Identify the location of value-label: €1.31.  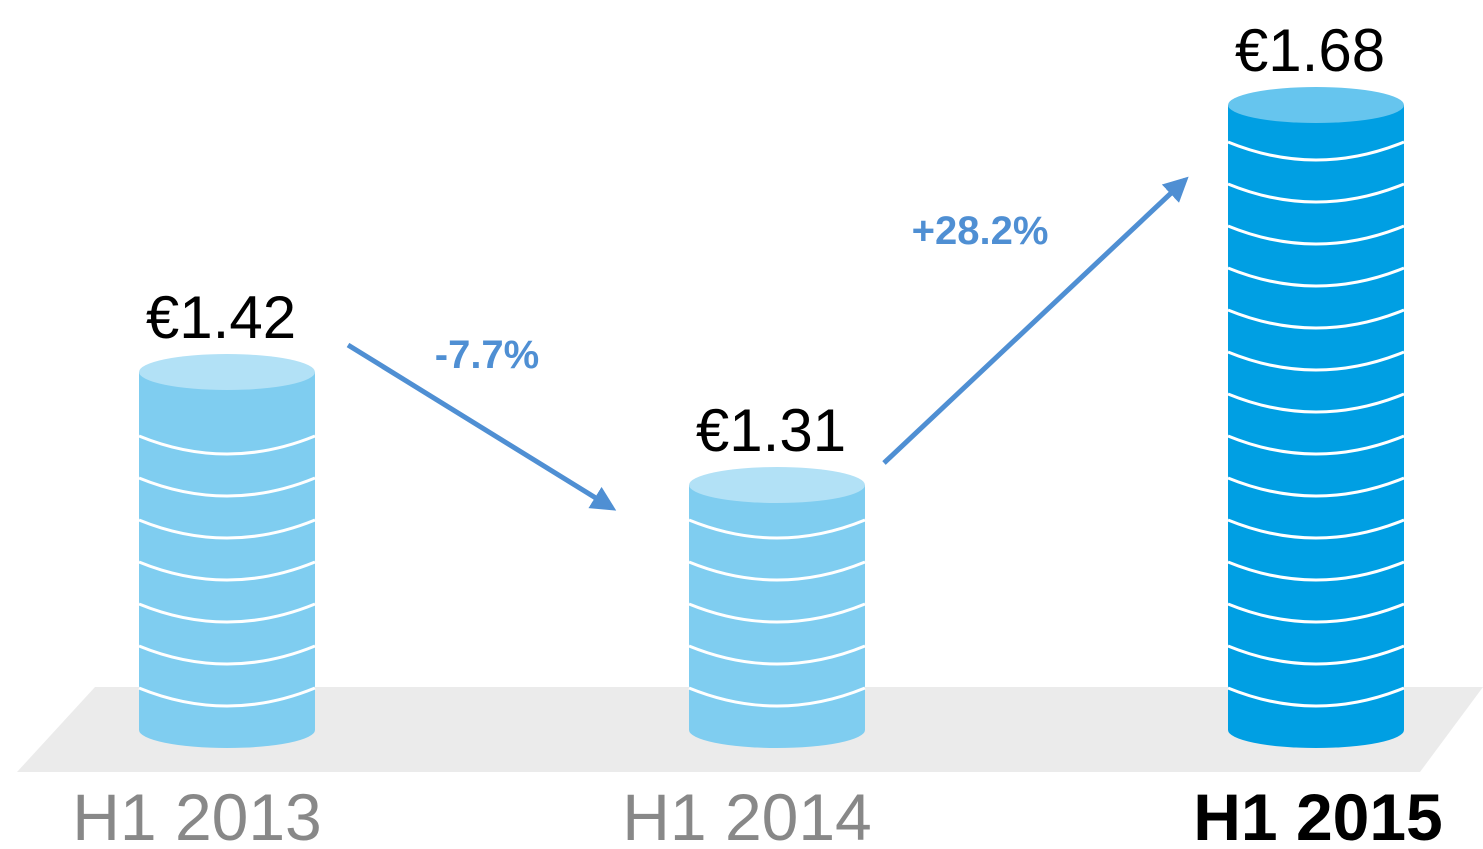
(771, 430).